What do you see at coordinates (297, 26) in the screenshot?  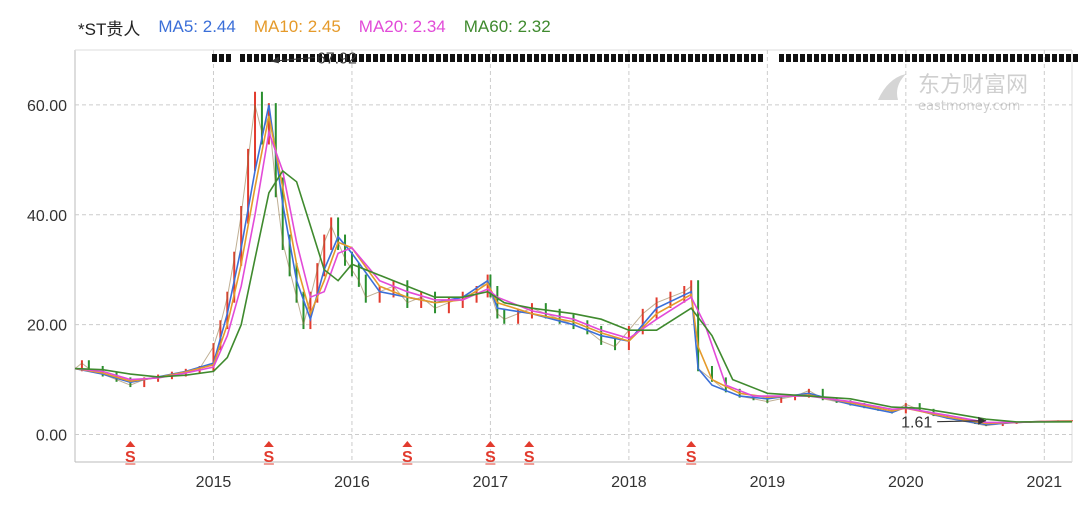 I see `legend-item-1: MA10: 2.45` at bounding box center [297, 26].